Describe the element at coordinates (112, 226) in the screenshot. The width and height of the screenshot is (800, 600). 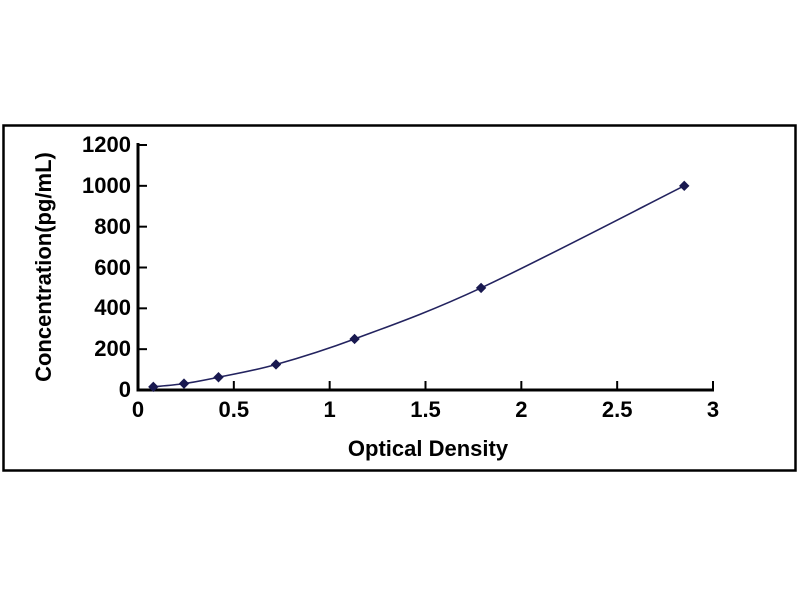
I see `y-tick-label: 800` at that location.